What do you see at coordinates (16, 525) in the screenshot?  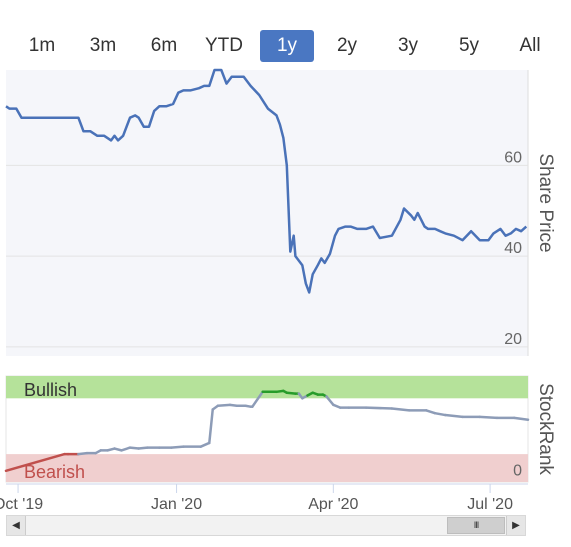 I see `scroll-left-arrow-icon: ◀` at bounding box center [16, 525].